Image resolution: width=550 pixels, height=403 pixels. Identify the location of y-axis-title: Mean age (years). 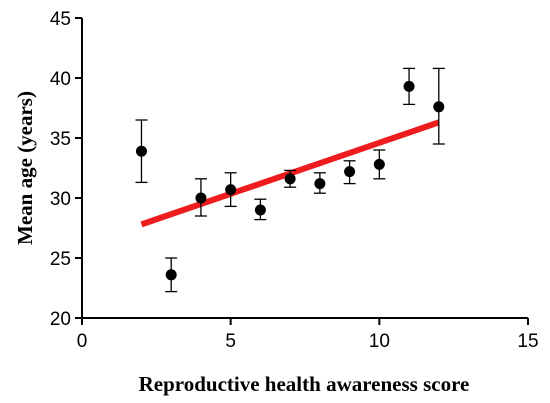
(25, 168).